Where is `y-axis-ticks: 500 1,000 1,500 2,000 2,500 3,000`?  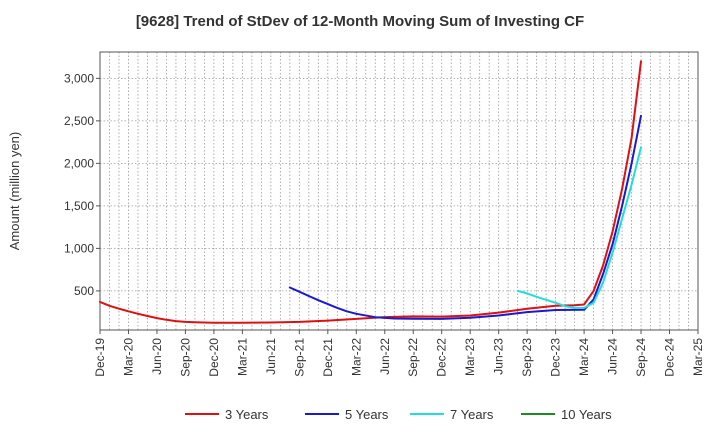
y-axis-ticks: 500 1,000 1,500 2,000 2,500 3,000 is located at coordinates (82, 184).